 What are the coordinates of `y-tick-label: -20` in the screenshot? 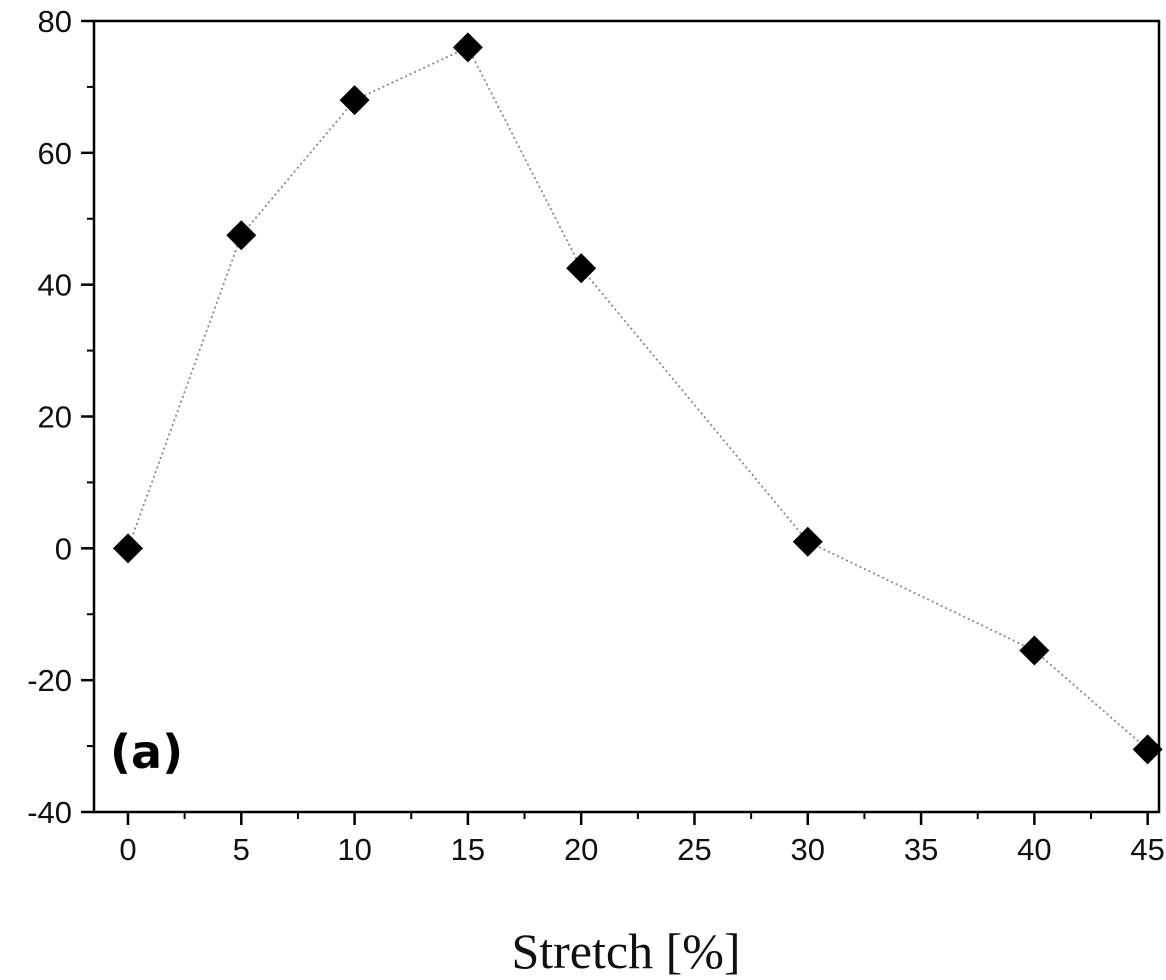 It's located at (49, 680).